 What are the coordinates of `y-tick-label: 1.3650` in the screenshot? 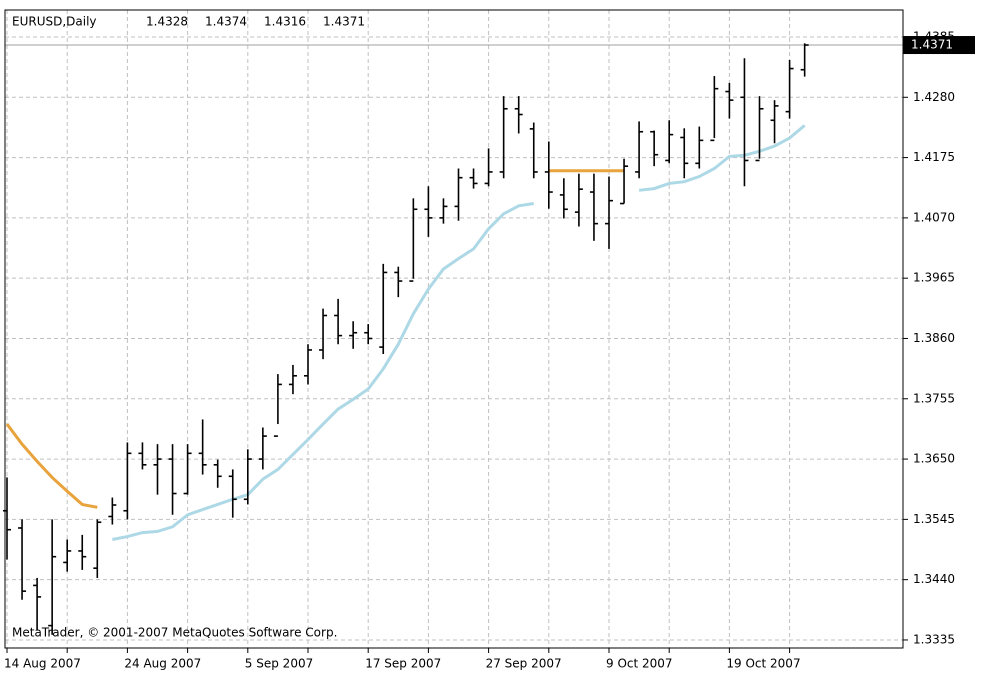 It's located at (934, 459).